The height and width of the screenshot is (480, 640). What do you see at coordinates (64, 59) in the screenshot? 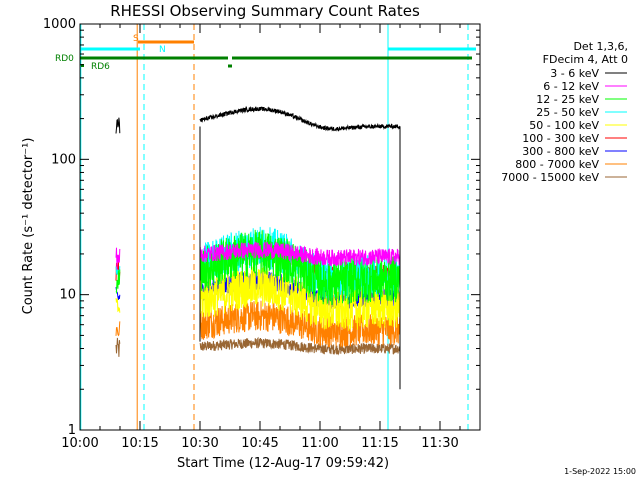
I see `flag-label: RD0` at bounding box center [64, 59].